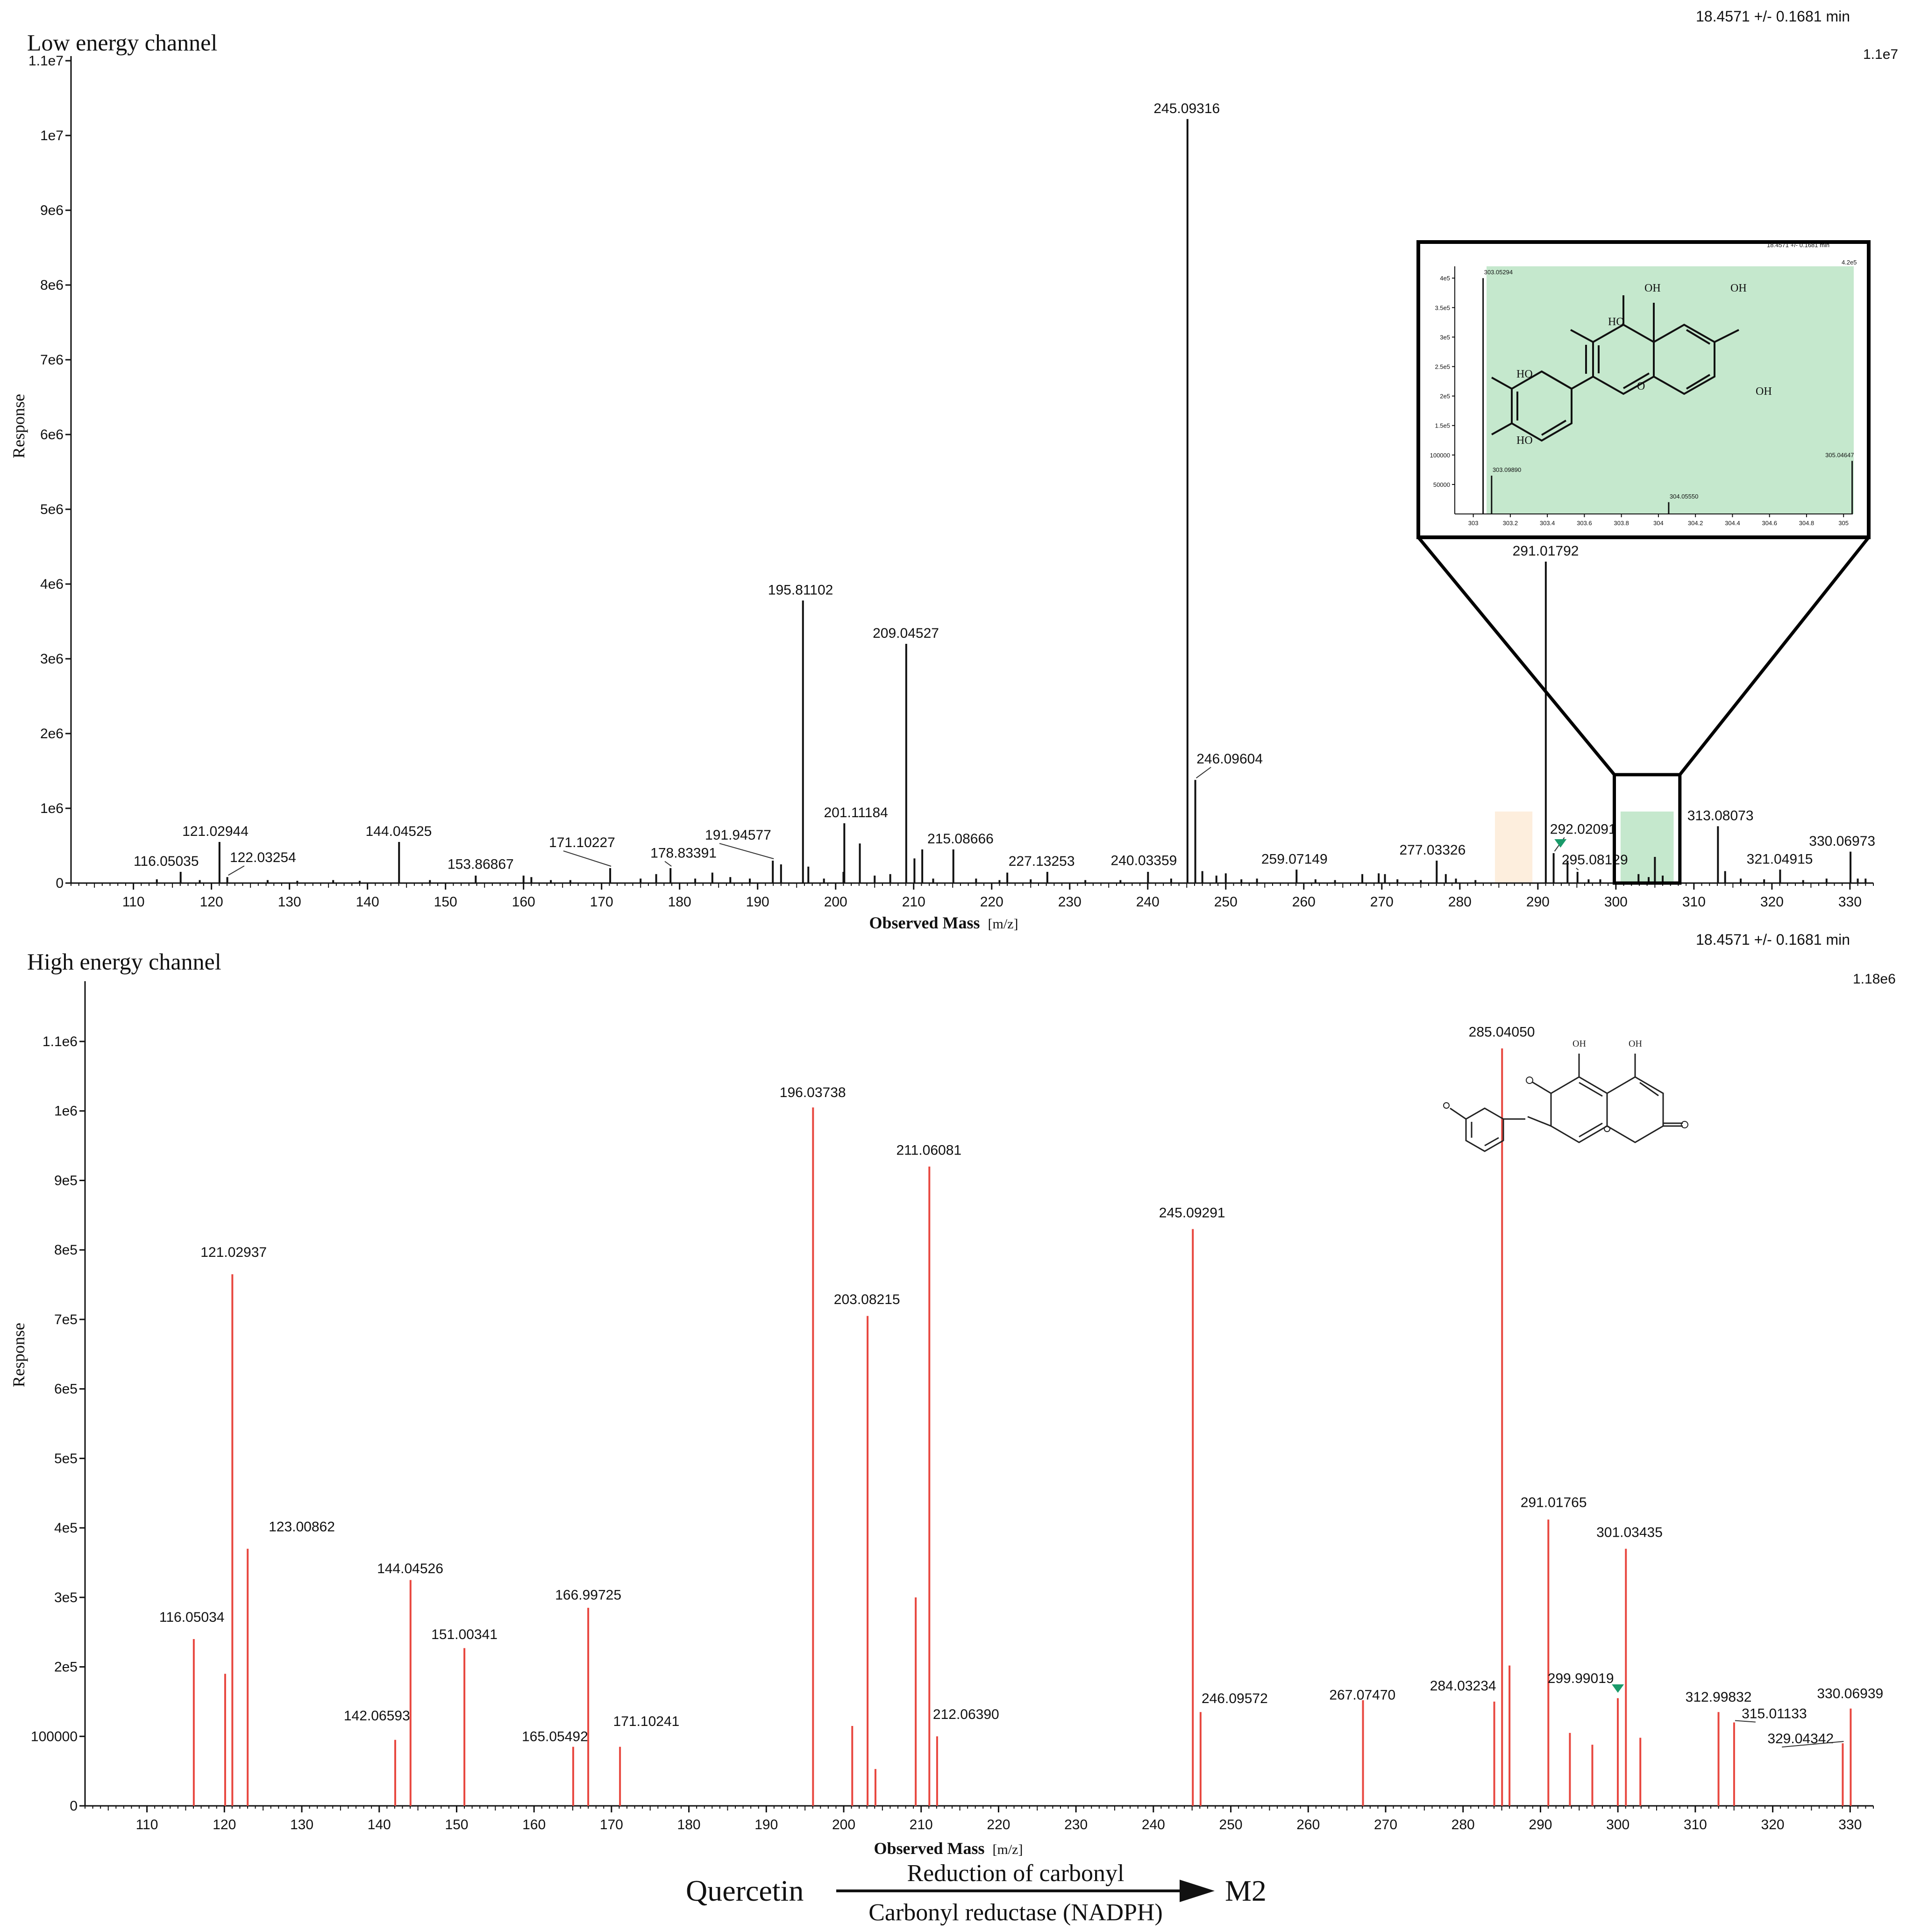 Image resolution: width=1907 pixels, height=1932 pixels. Describe the element at coordinates (582, 842) in the screenshot. I see `peak-label: 171.10227` at that location.